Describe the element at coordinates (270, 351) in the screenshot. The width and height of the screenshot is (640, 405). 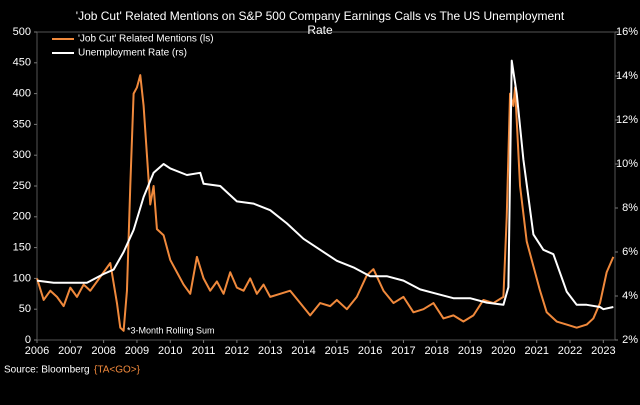
I see `x-tick-label: 2013` at that location.